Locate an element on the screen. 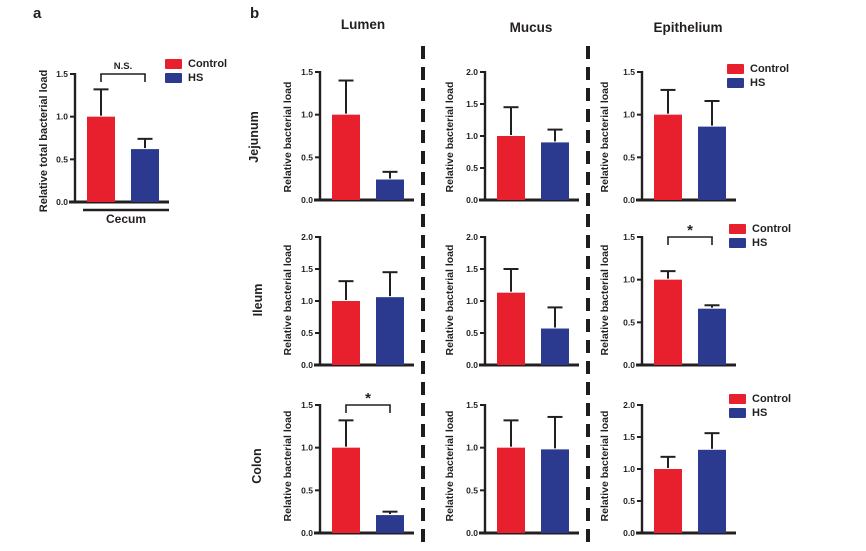  svg-text: N.S. is located at coordinates (123, 66).